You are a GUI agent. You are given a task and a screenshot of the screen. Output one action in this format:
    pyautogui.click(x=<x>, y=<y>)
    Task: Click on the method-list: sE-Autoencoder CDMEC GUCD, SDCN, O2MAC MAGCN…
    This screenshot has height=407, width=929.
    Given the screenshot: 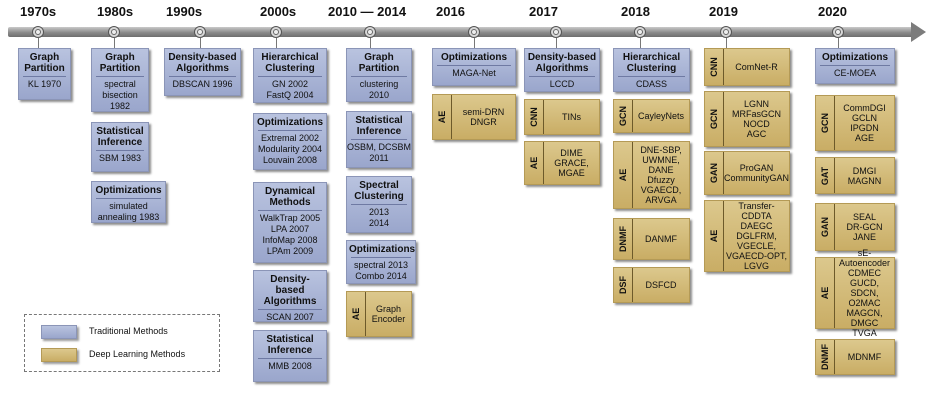 What is the action you would take?
    pyautogui.click(x=864, y=293)
    